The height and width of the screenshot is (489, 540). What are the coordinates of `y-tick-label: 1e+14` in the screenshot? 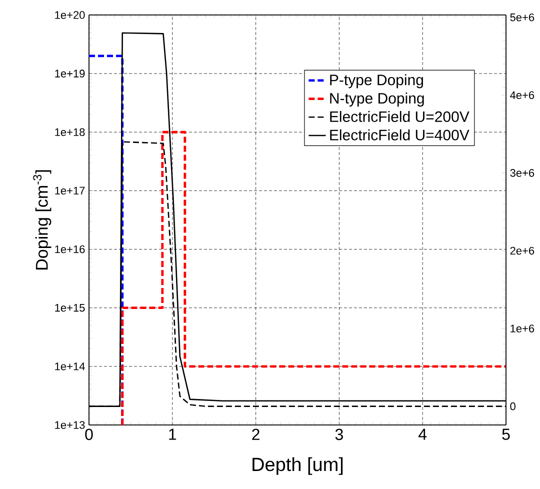 It's located at (70, 366).